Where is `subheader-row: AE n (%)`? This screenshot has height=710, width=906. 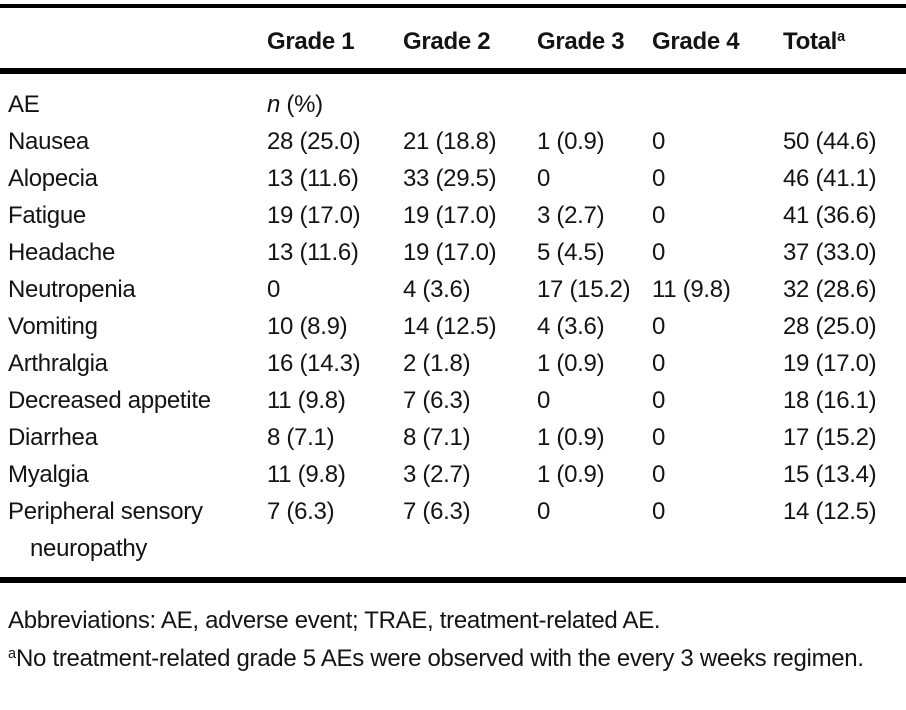 subheader-row: AE n (%) is located at coordinates (453, 97).